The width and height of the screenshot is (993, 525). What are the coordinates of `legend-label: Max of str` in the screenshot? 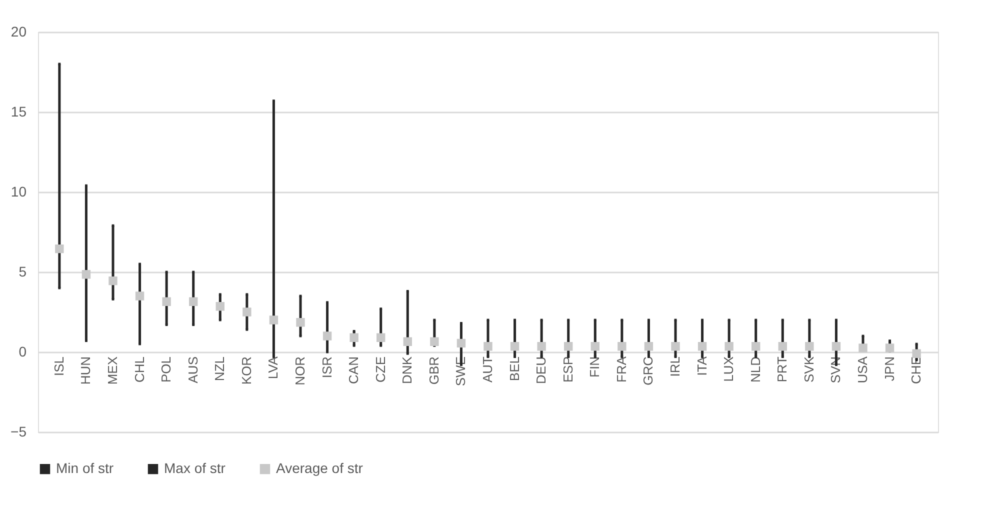 It's located at (195, 468).